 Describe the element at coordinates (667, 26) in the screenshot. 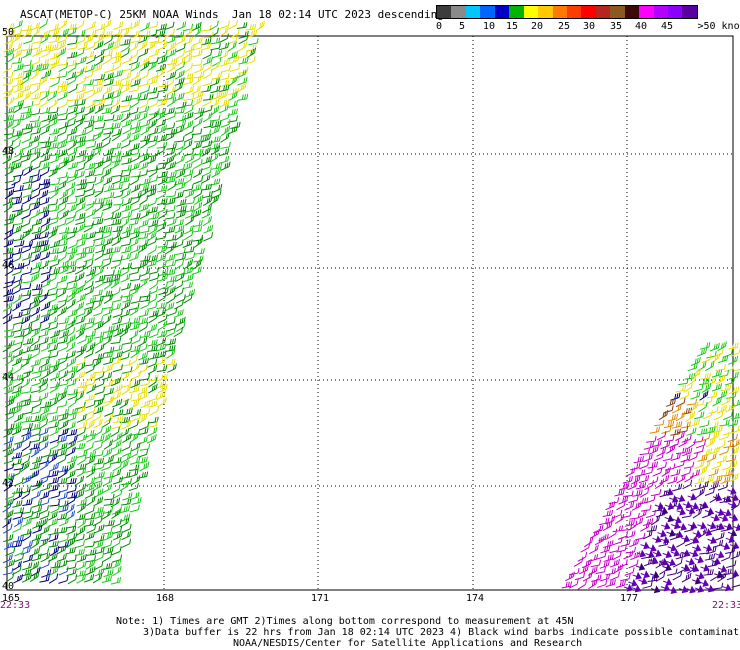

I see `legend-label: 45` at that location.